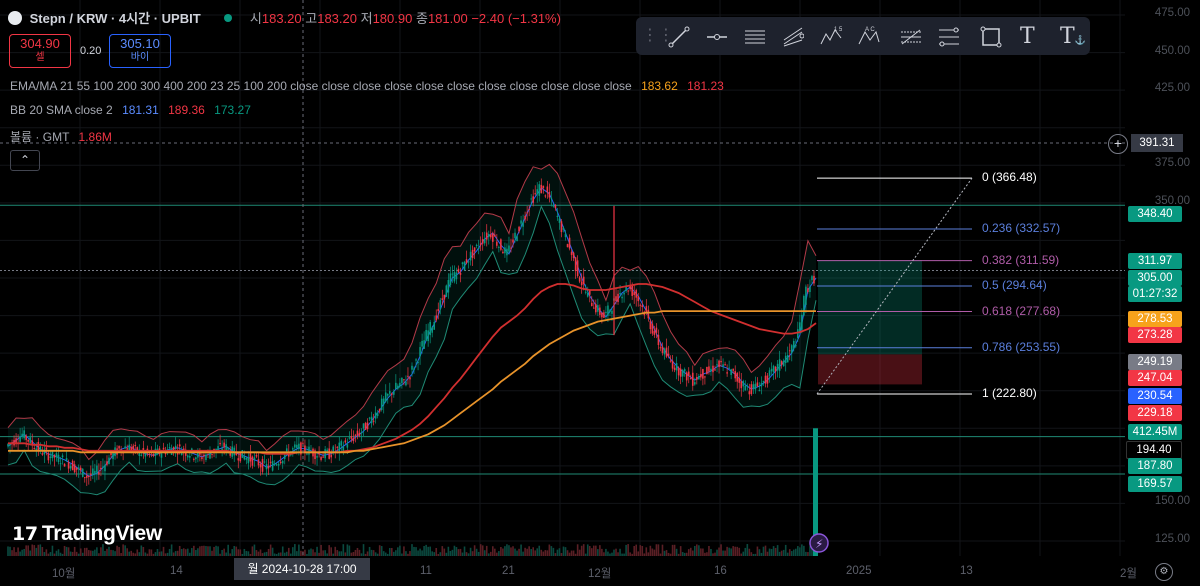  Describe the element at coordinates (130, 110) in the screenshot. I see `bb-legend: BB 20 SMA close 2 181.31 189.36 173.27` at that location.